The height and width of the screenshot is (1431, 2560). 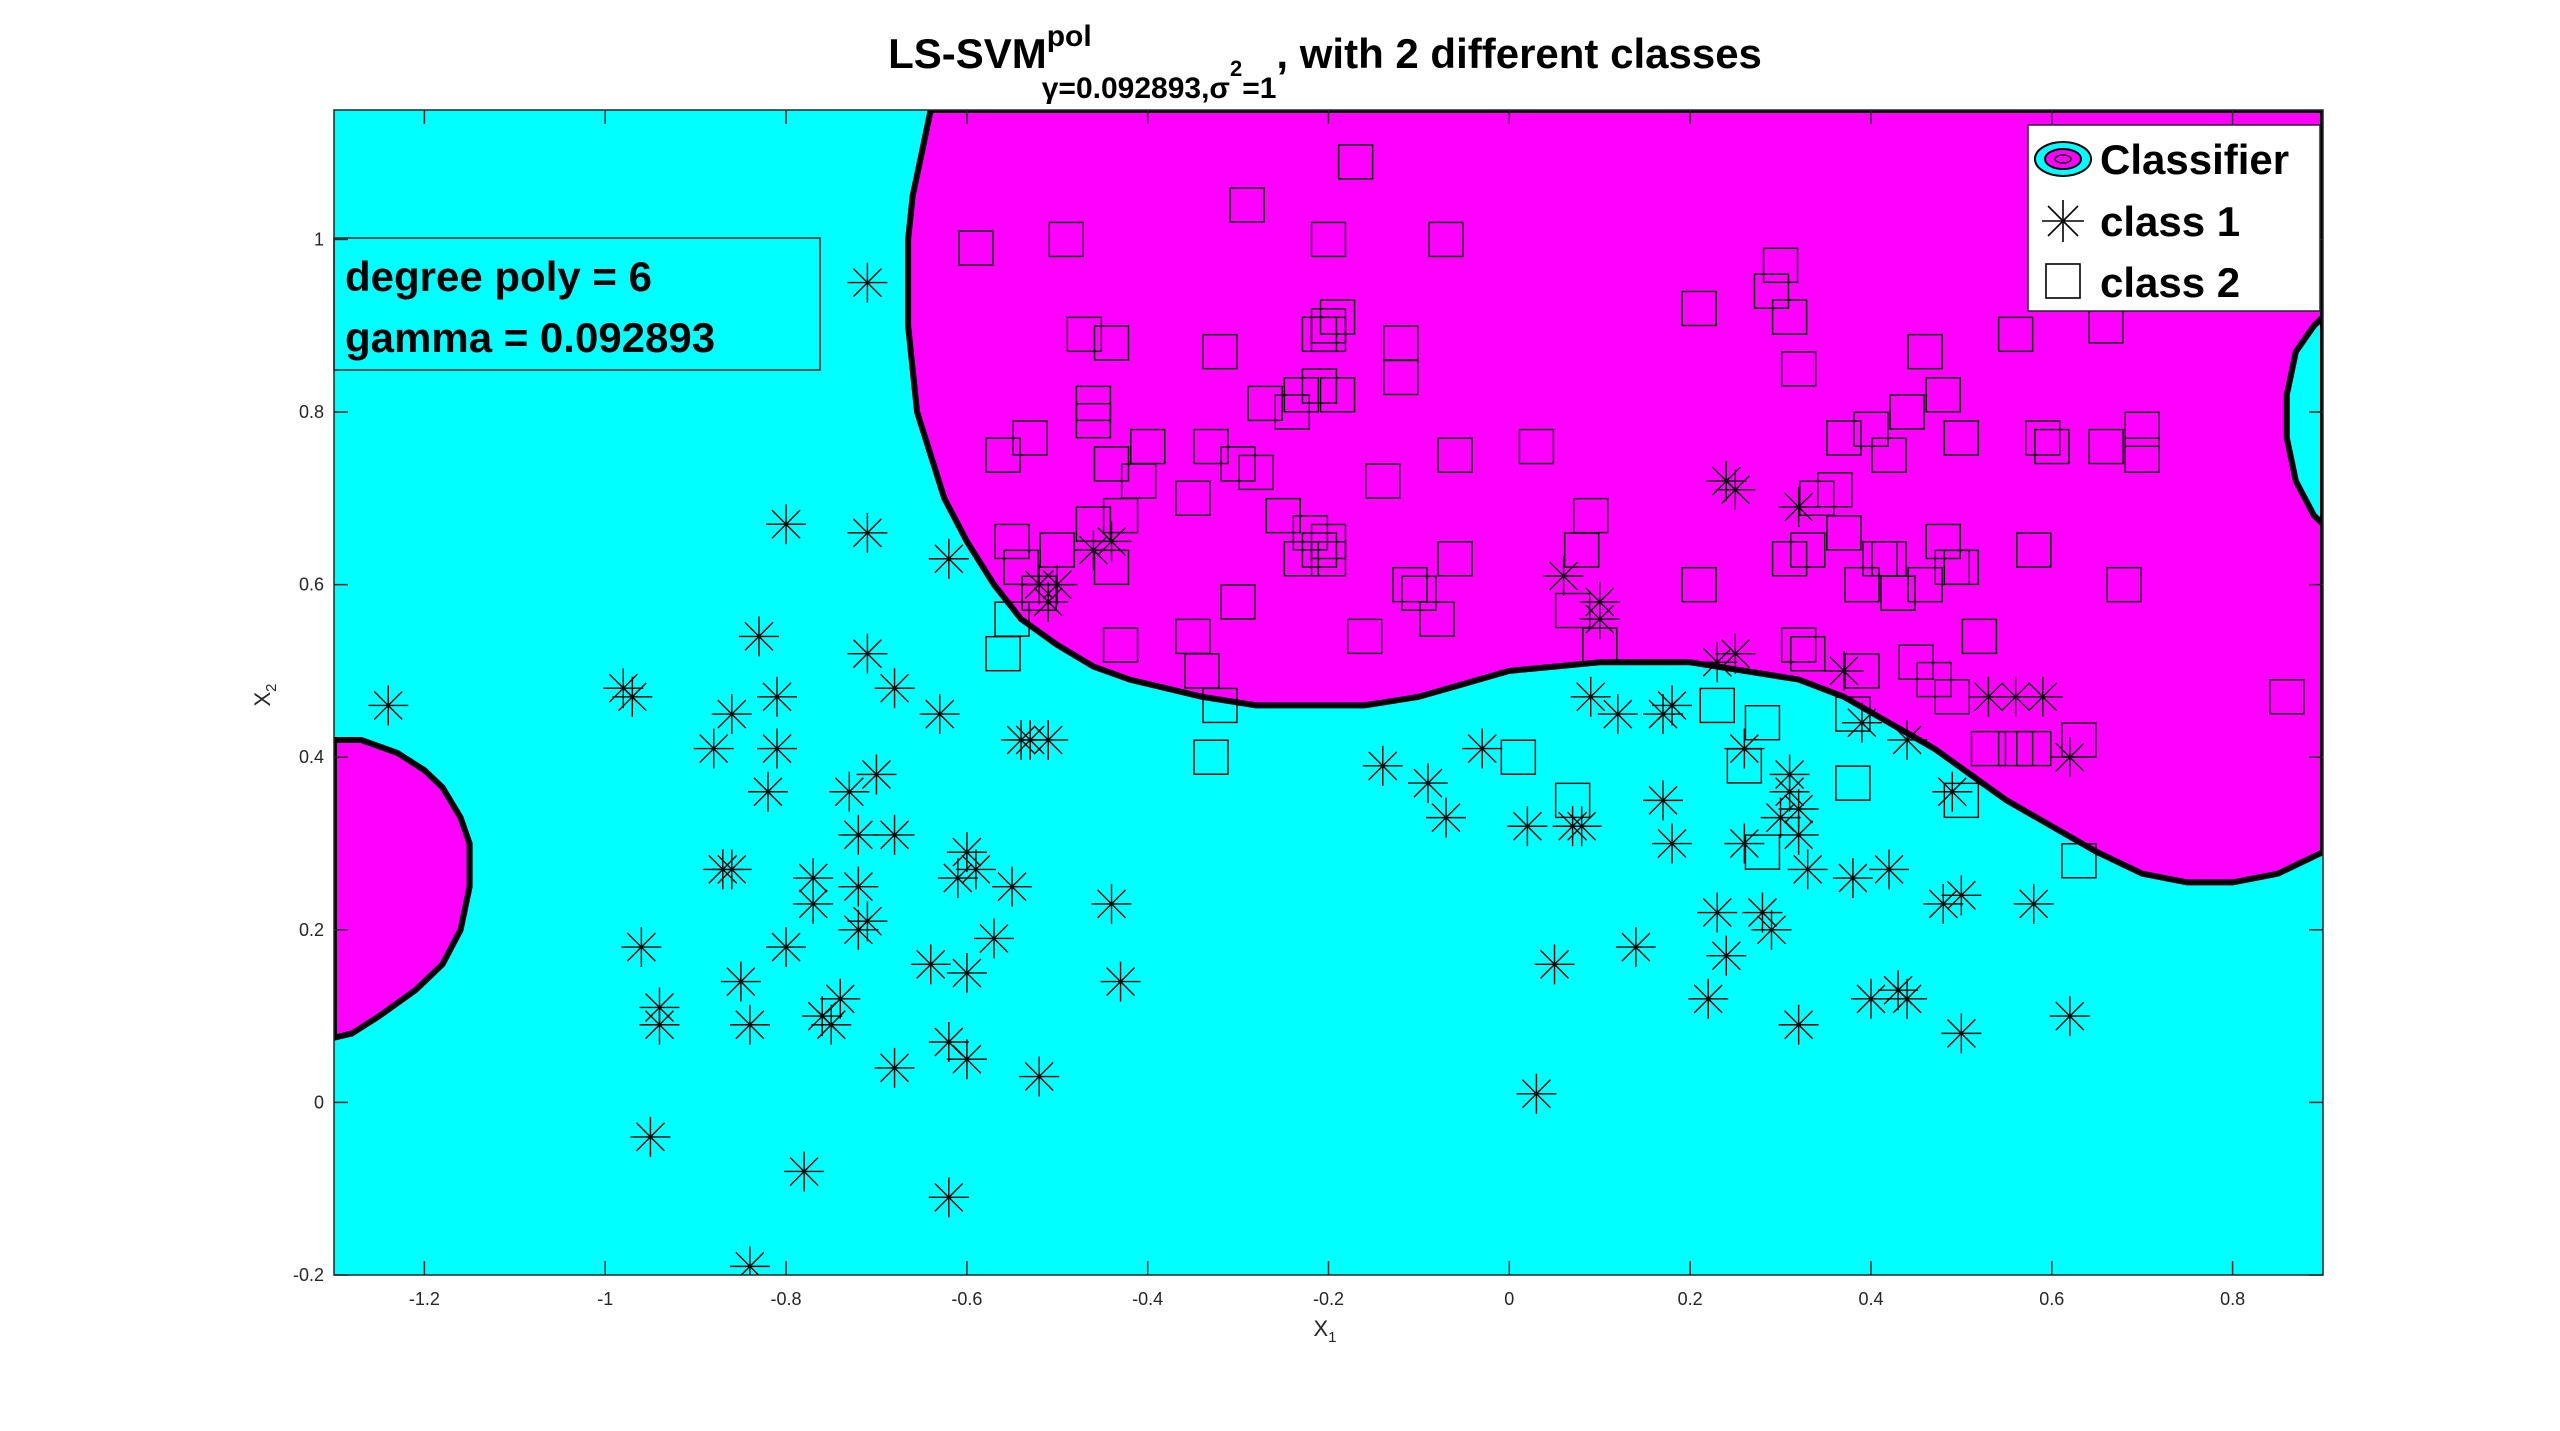 What do you see at coordinates (1328, 1299) in the screenshot?
I see `x-tick-label: -0.2` at bounding box center [1328, 1299].